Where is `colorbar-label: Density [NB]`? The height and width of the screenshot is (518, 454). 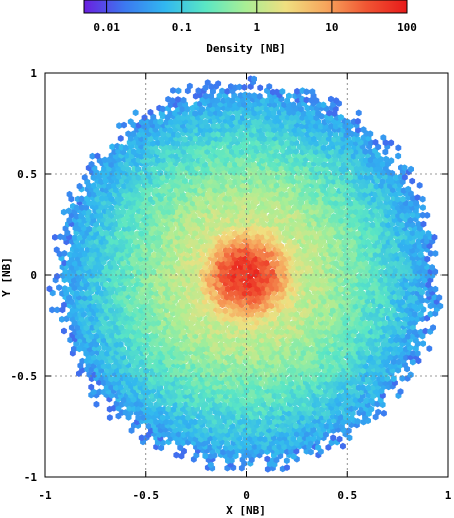
colorbar-label: Density [NB] is located at coordinates (245, 48).